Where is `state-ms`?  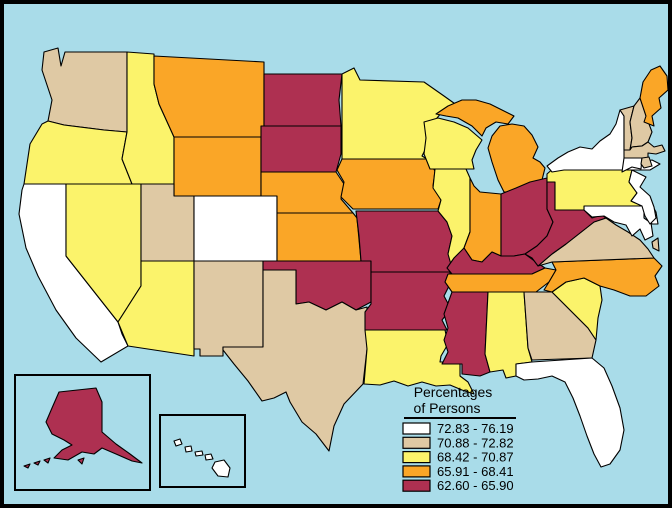
state-ms is located at coordinates (466, 334).